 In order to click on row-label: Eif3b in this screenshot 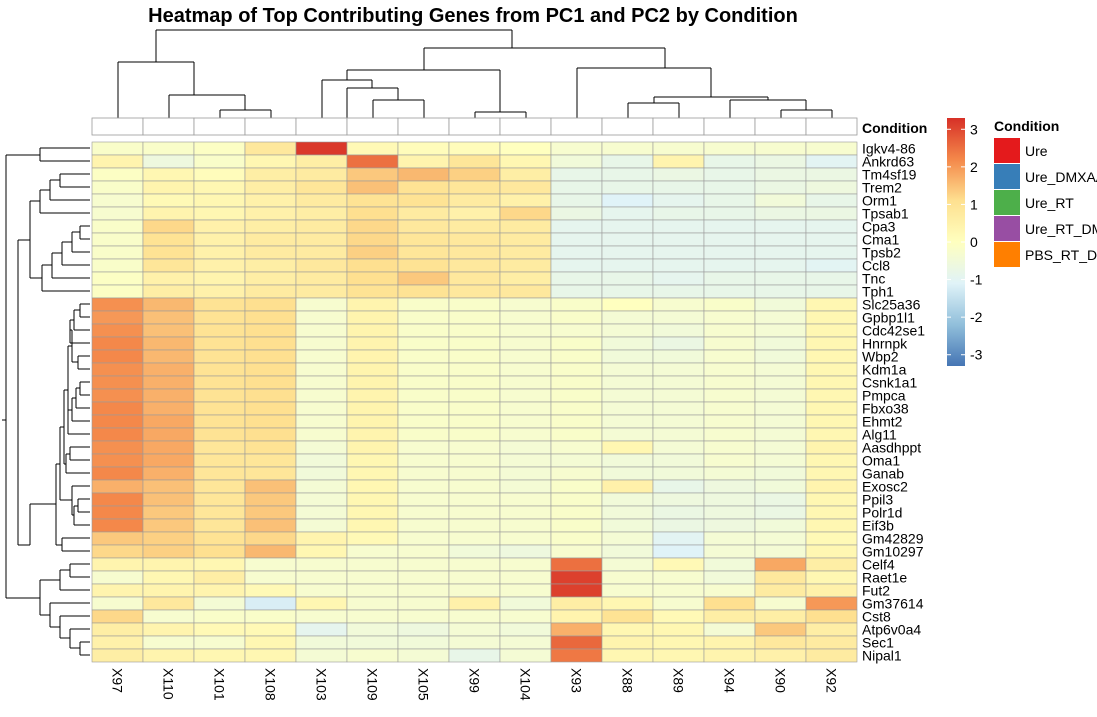, I will do `click(878, 526)`.